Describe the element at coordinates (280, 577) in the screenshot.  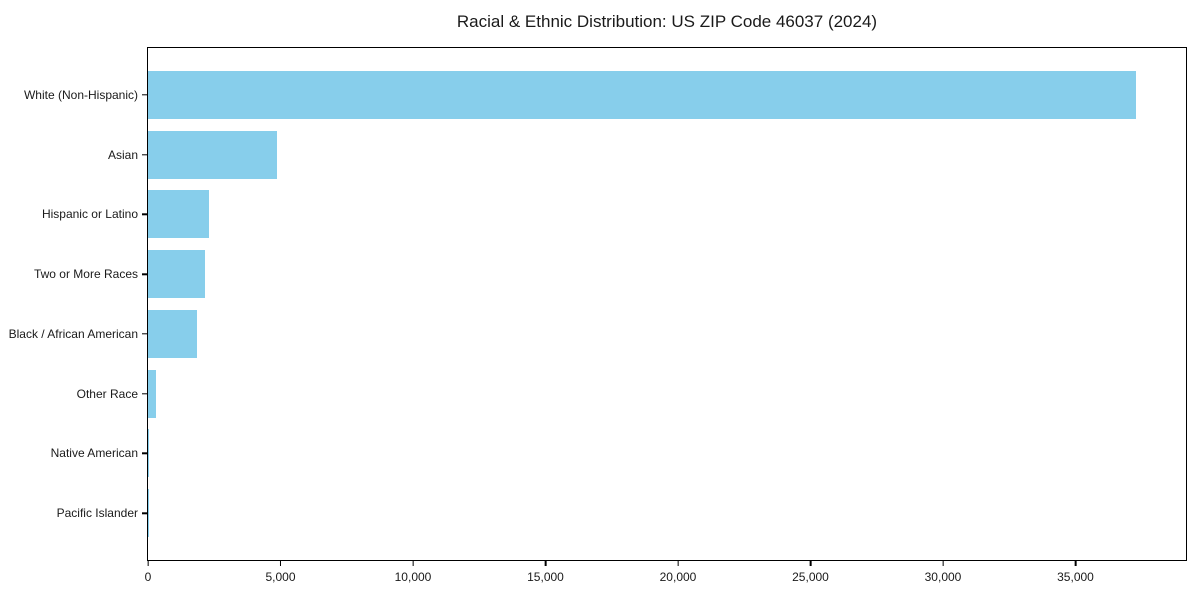
I see `x-tick-label: 5,000` at that location.